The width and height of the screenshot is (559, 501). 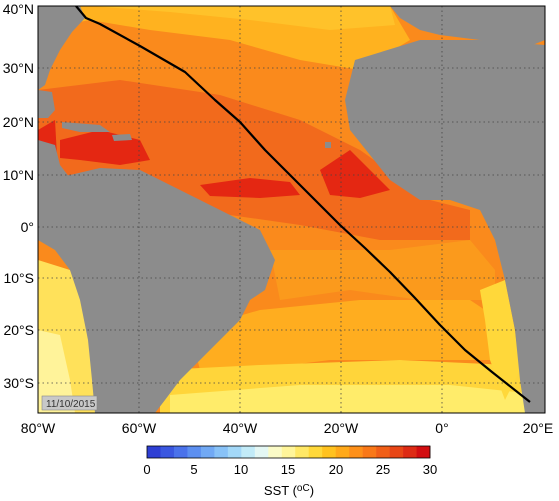 I want to click on land-hispaniola, so click(x=122, y=137).